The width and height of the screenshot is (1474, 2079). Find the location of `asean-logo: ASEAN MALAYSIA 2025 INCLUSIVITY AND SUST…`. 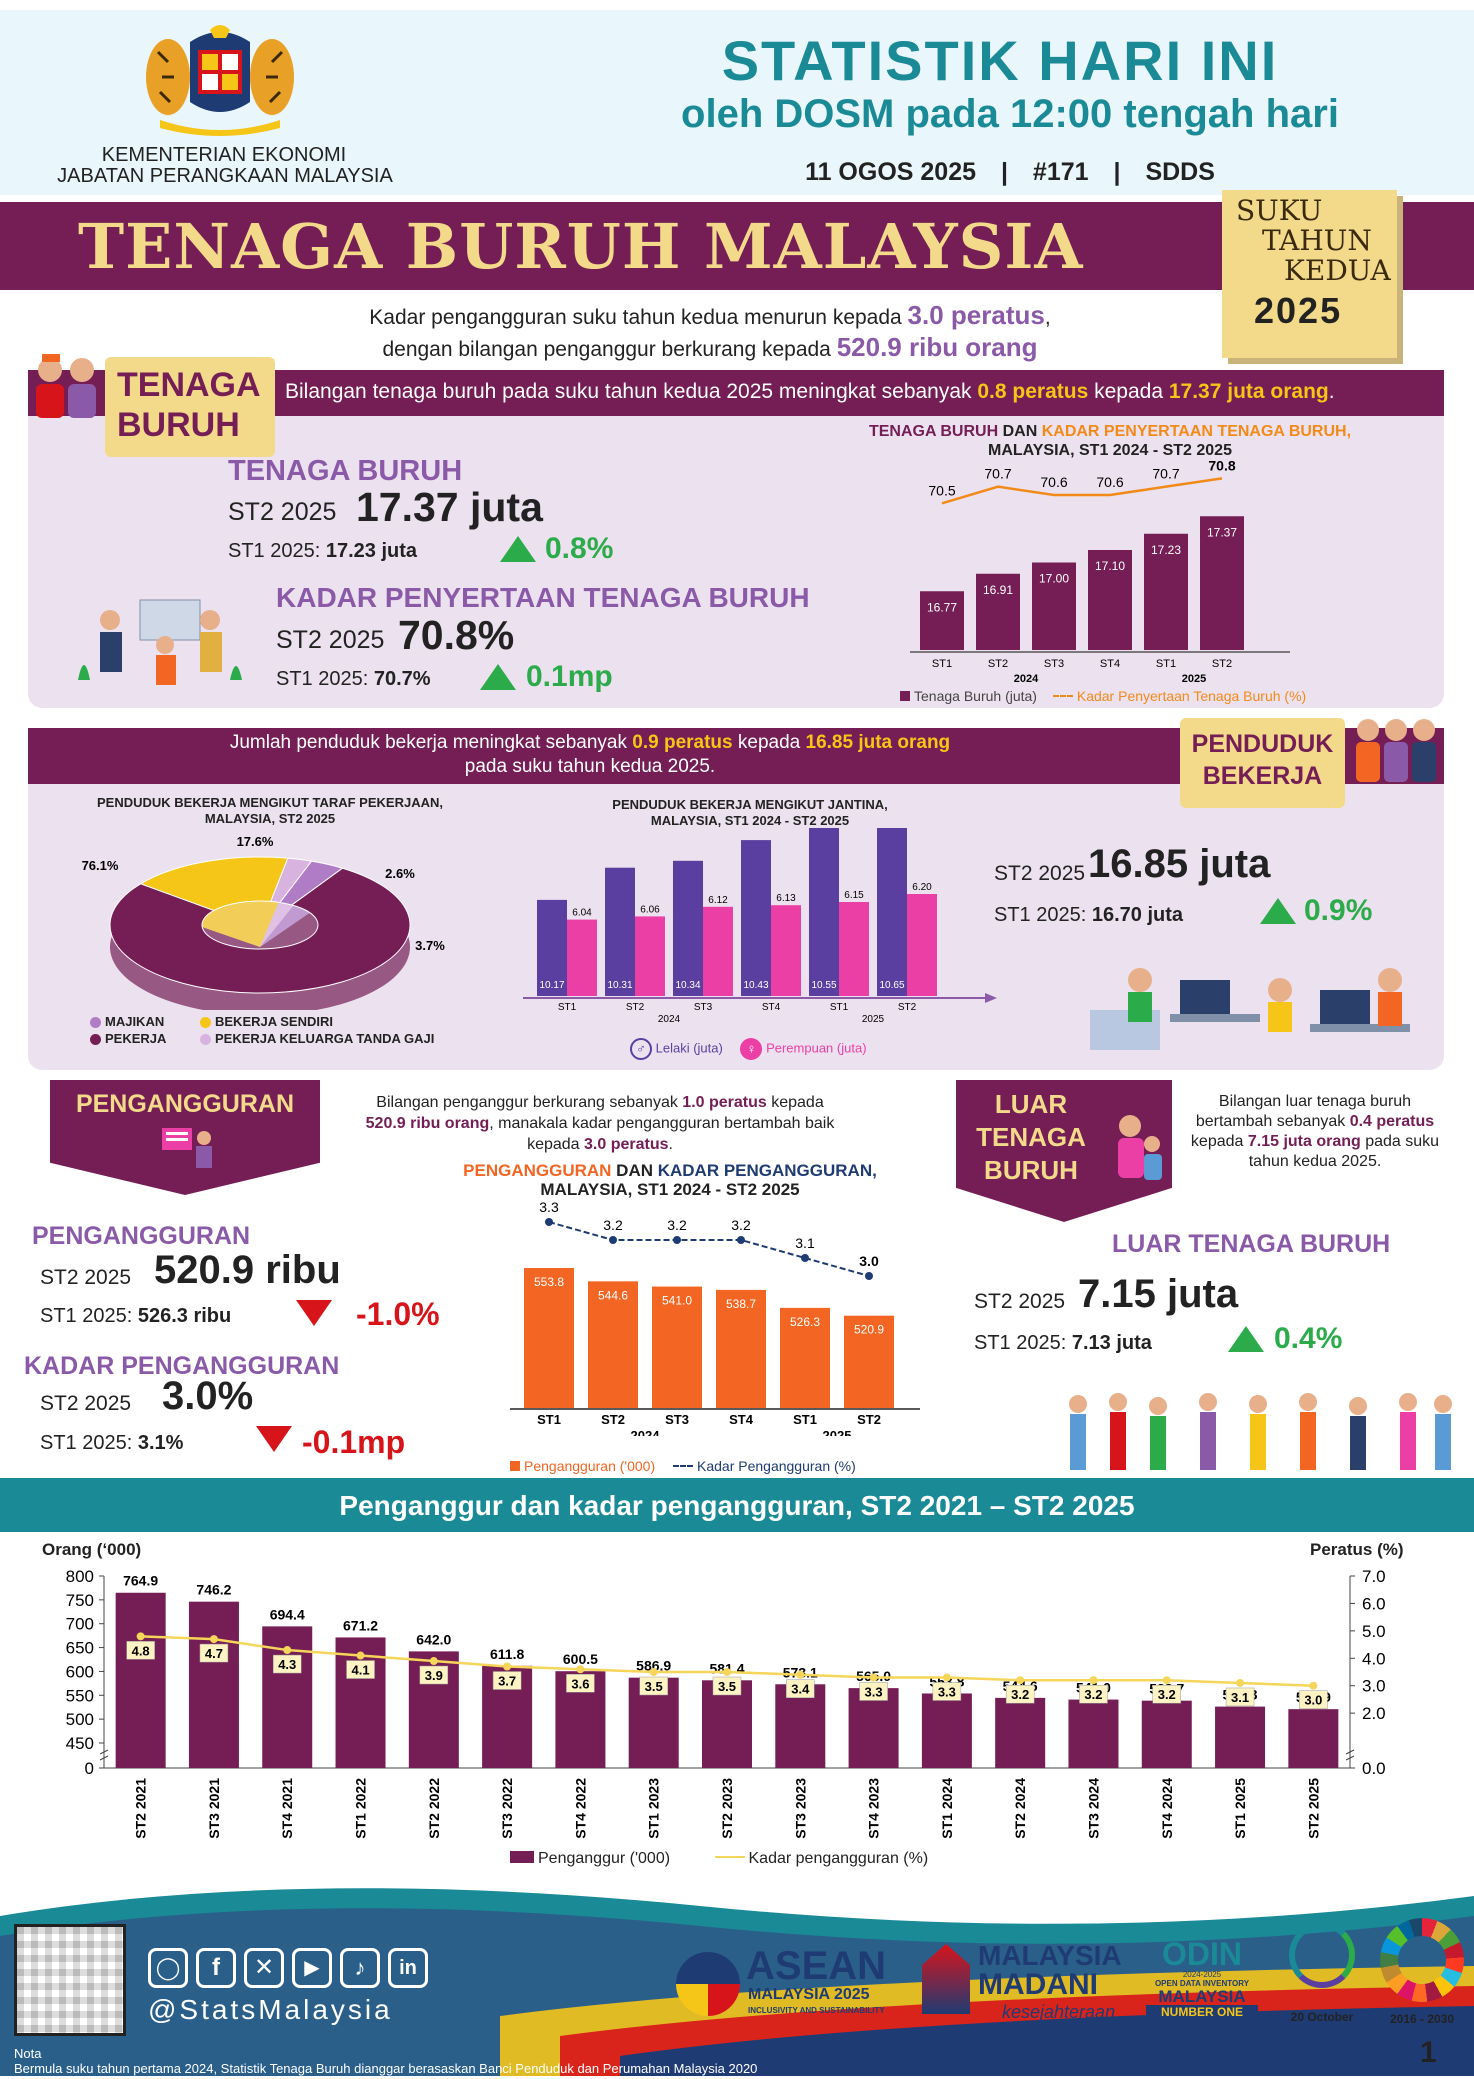

asean-logo: ASEAN MALAYSIA 2025 INCLUSIVITY AND SUST… is located at coordinates (791, 1984).